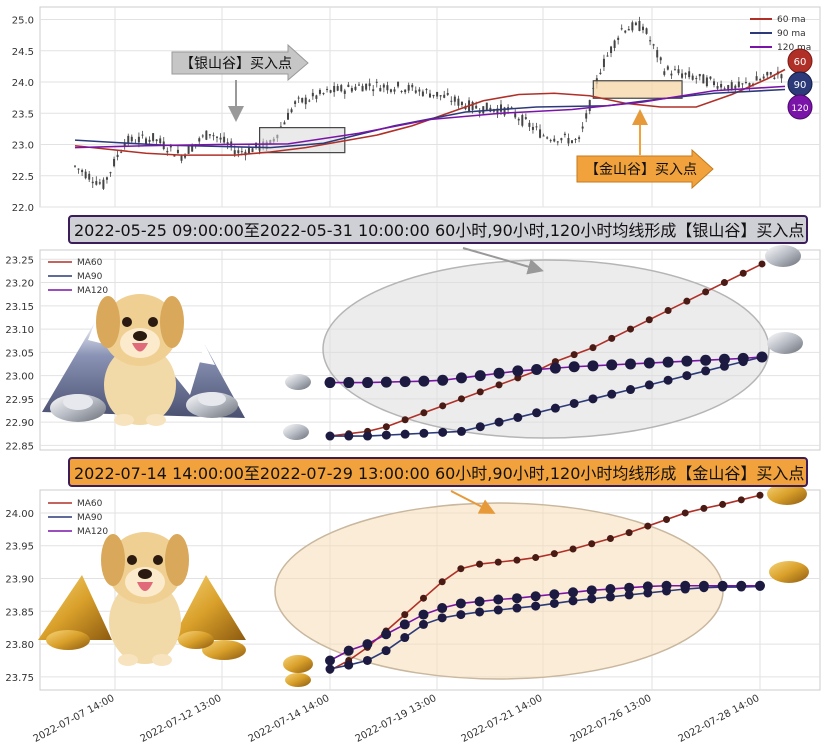 Image resolution: width=827 pixels, height=754 pixels. Describe the element at coordinates (143, 360) in the screenshot. I see `silver-dog-illustration` at that location.